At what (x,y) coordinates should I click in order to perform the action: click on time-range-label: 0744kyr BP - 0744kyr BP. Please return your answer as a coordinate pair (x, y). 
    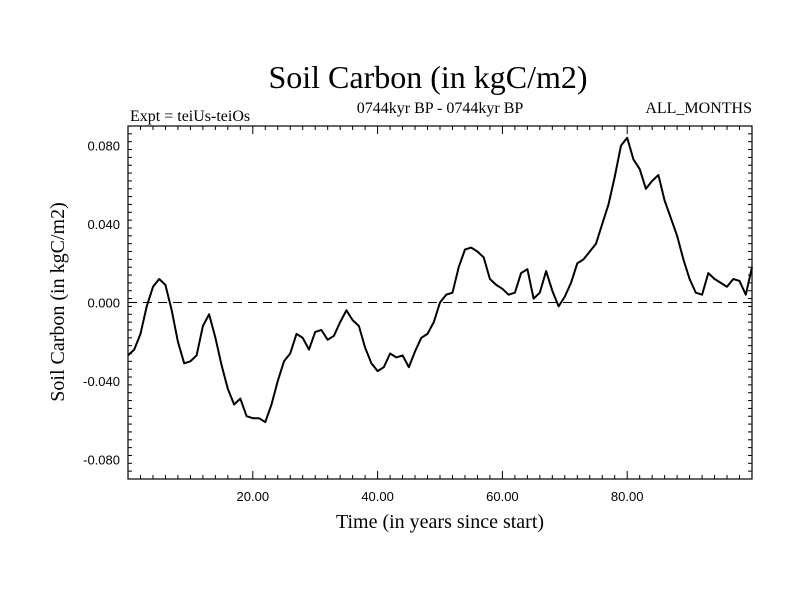
    Looking at the image, I should click on (440, 108).